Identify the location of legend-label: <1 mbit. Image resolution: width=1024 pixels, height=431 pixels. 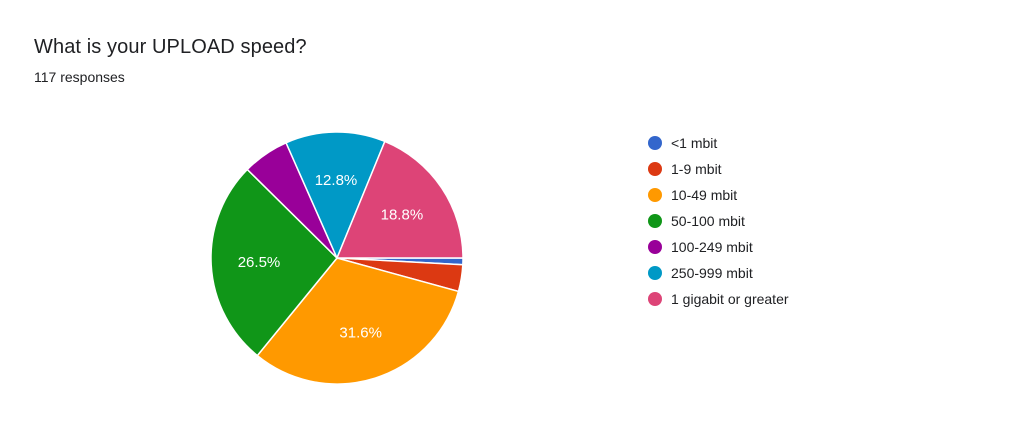
(694, 143).